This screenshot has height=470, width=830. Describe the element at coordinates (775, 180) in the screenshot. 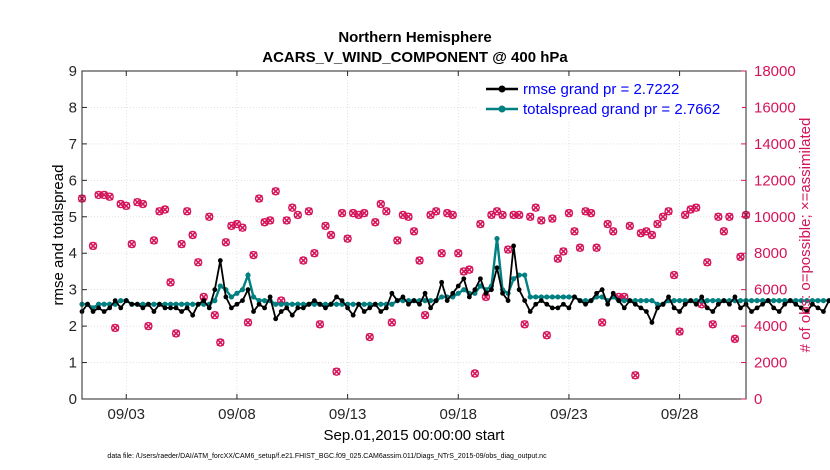

I see `y-right-tick-label: 12000` at that location.